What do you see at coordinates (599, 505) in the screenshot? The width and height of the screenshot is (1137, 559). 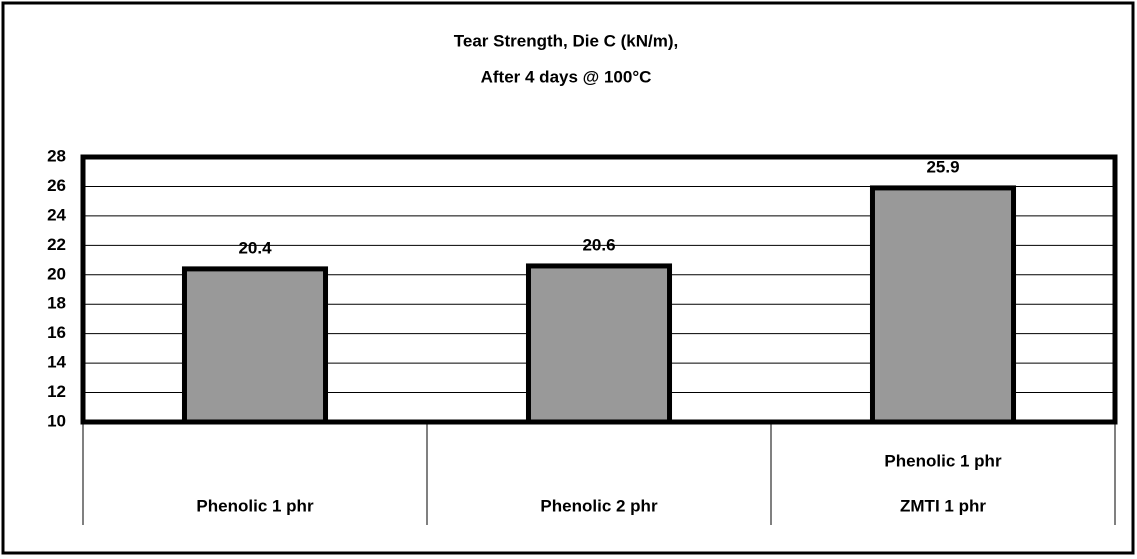 I see `x-tick-label: Phenolic 2 phr` at bounding box center [599, 505].